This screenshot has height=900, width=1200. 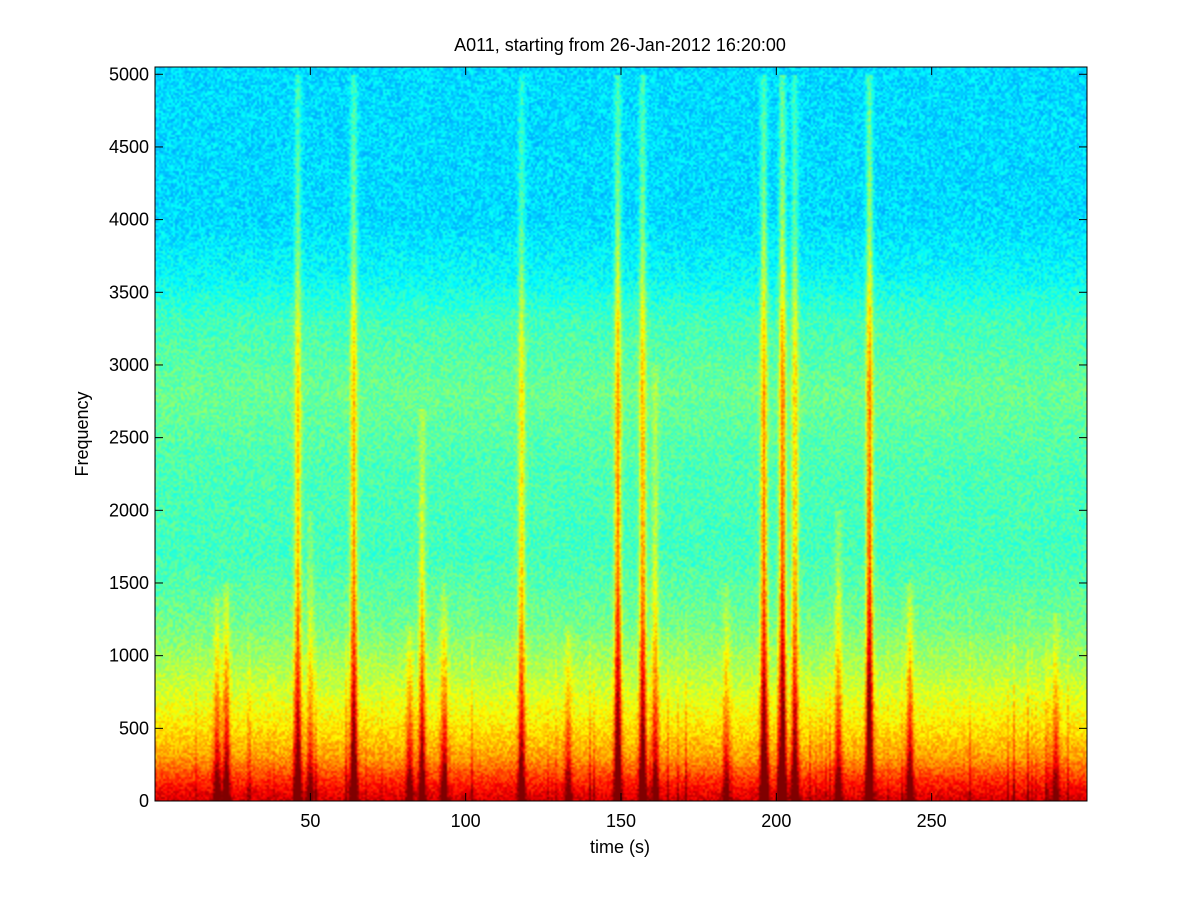 I want to click on y-tick-label: 2000, so click(x=129, y=510).